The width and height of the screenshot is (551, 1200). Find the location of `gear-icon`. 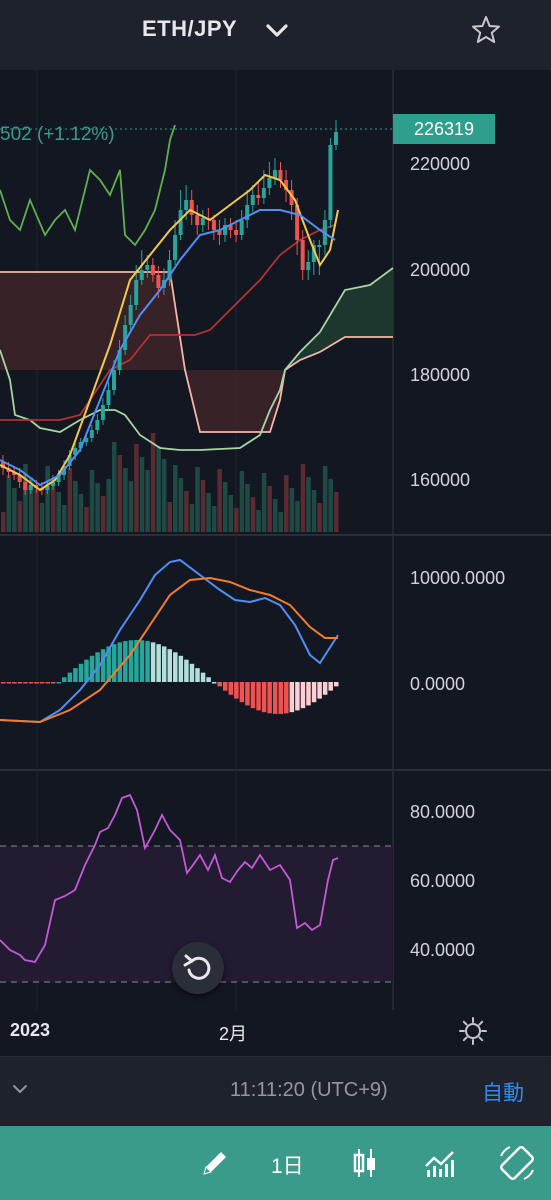

gear-icon is located at coordinates (473, 1031).